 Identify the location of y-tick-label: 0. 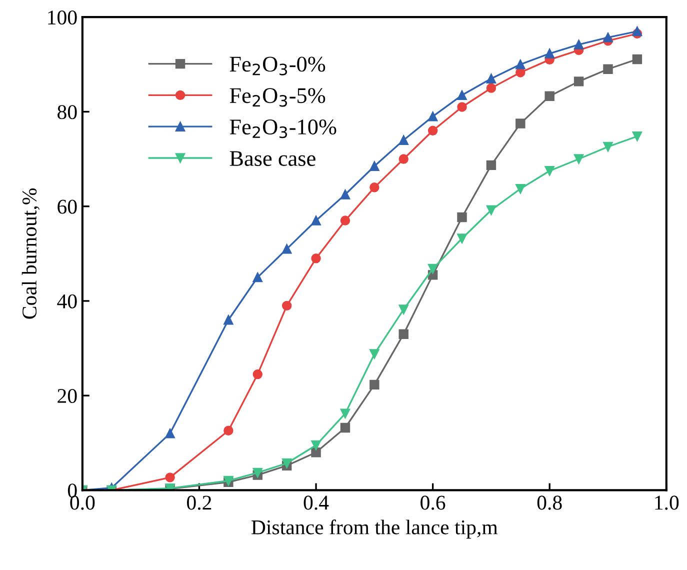
(72, 491).